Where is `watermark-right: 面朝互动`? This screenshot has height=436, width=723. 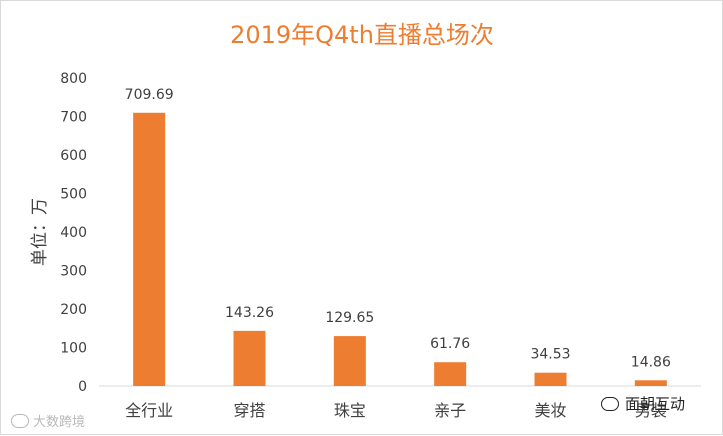
watermark-right: 面朝互动 is located at coordinates (643, 403).